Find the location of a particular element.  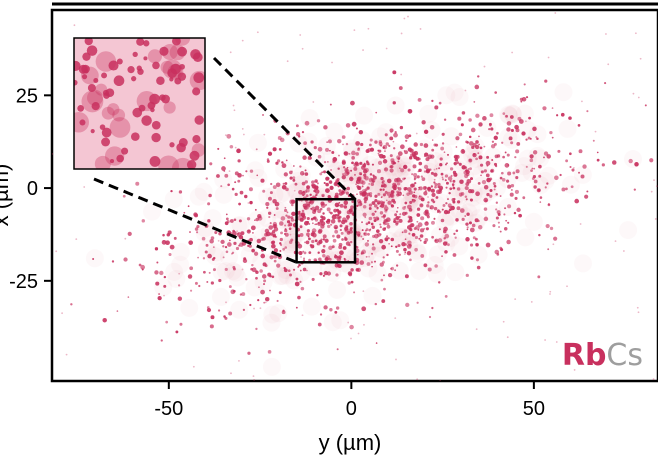

x-tick-label: 50 is located at coordinates (534, 409).